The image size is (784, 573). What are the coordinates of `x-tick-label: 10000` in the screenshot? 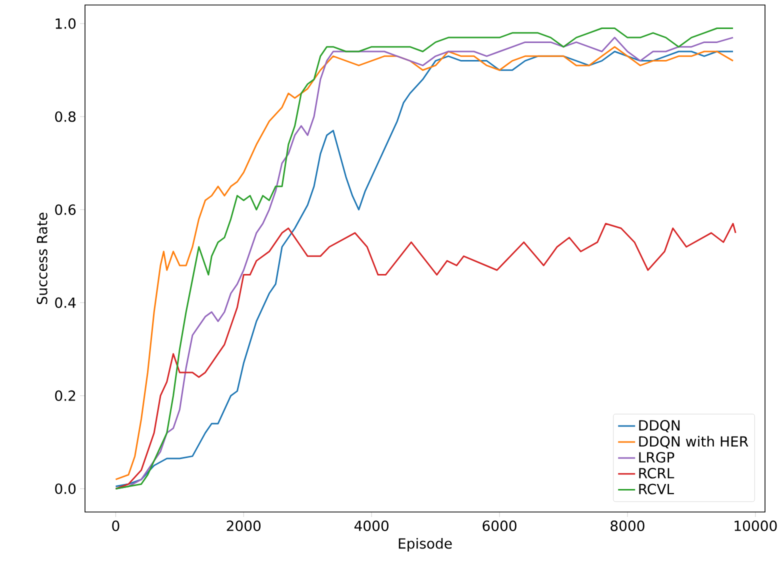 It's located at (755, 526).